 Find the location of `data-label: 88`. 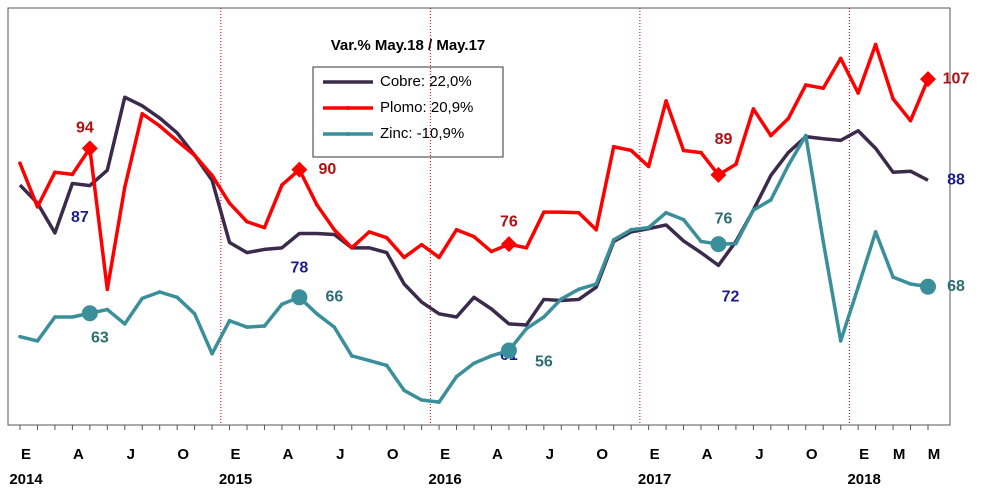

data-label: 88 is located at coordinates (956, 179).